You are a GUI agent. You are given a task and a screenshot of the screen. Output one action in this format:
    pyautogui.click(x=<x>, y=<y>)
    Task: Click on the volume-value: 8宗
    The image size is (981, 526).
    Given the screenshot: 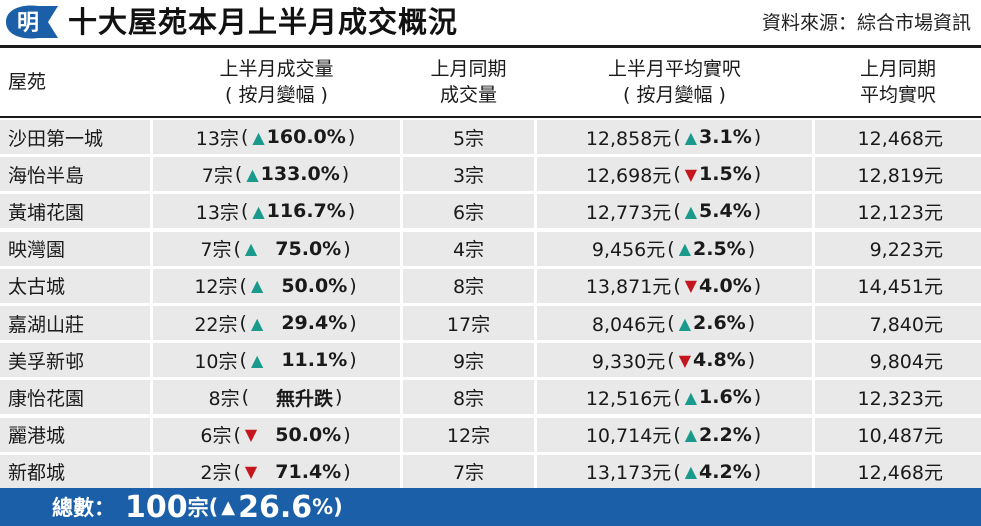 What is the action you would take?
    pyautogui.click(x=224, y=398)
    